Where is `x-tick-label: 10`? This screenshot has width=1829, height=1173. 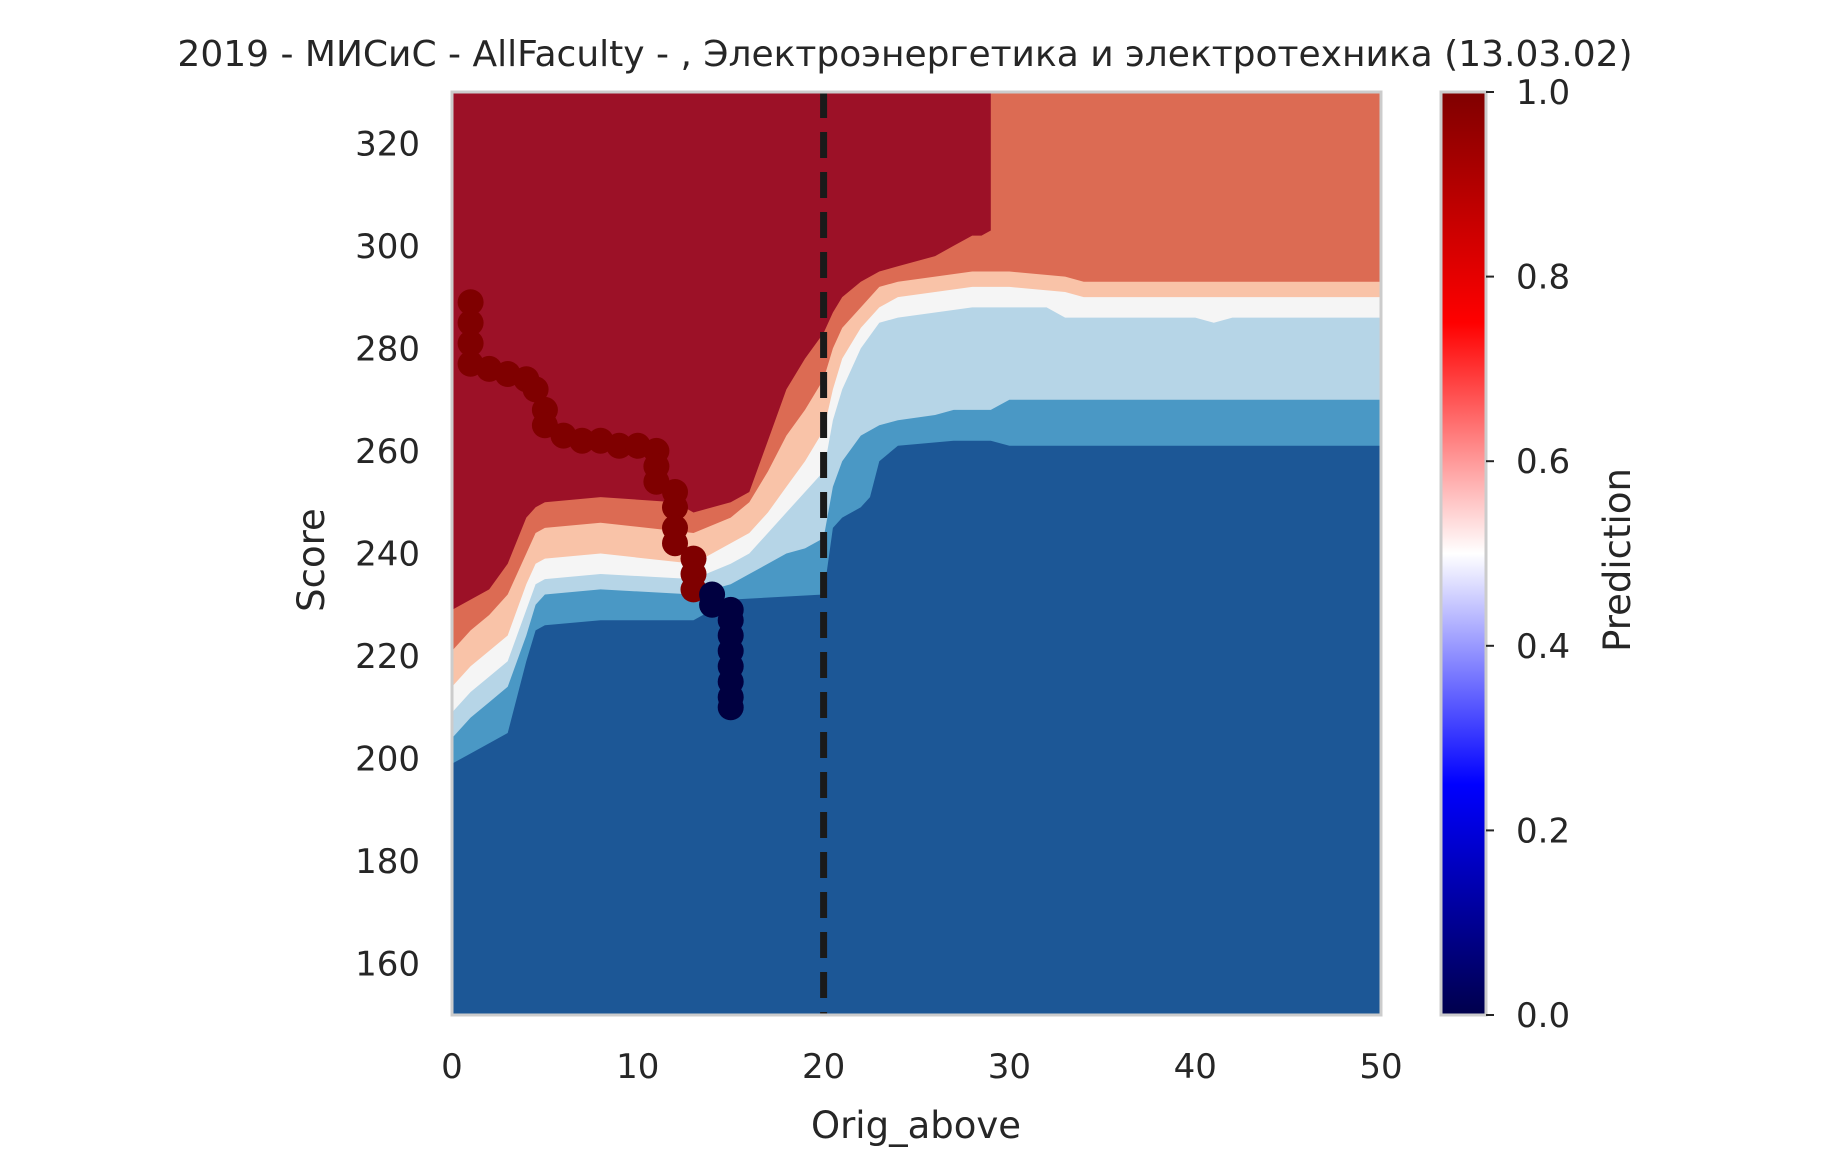 x-tick-label: 10 is located at coordinates (637, 1067).